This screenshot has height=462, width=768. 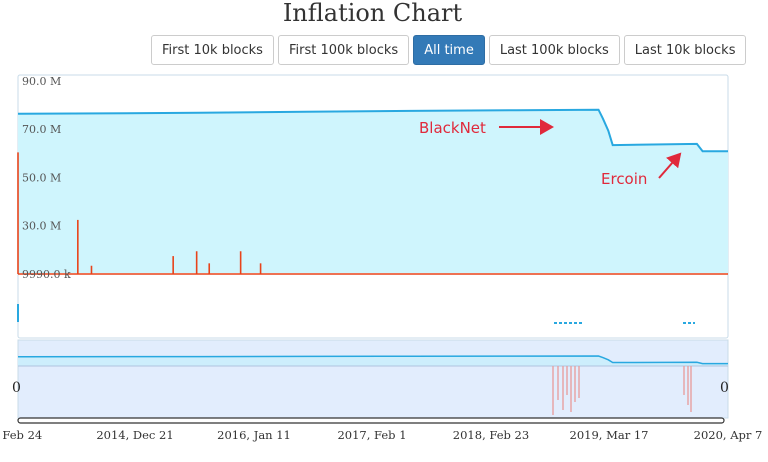 What do you see at coordinates (373, 130) in the screenshot?
I see `supply-line` at bounding box center [373, 130].